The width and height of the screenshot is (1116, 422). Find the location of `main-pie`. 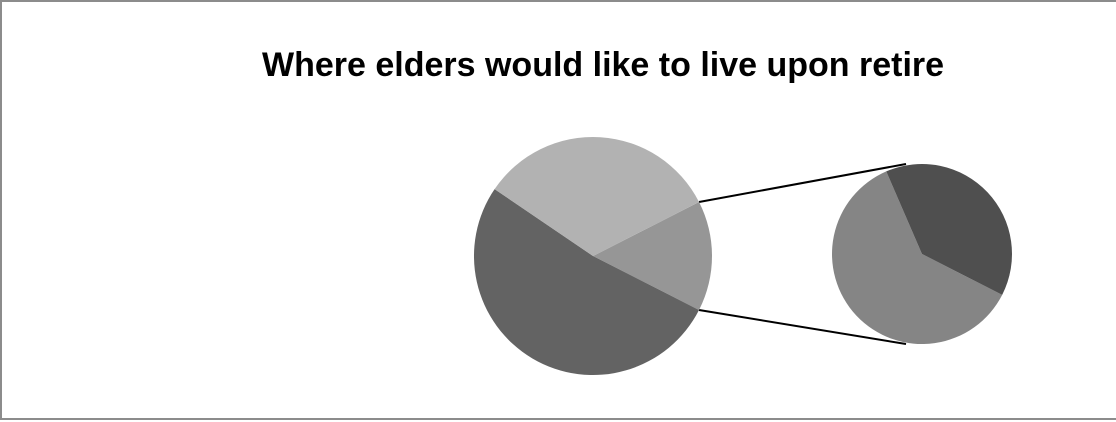

main-pie is located at coordinates (592, 256).